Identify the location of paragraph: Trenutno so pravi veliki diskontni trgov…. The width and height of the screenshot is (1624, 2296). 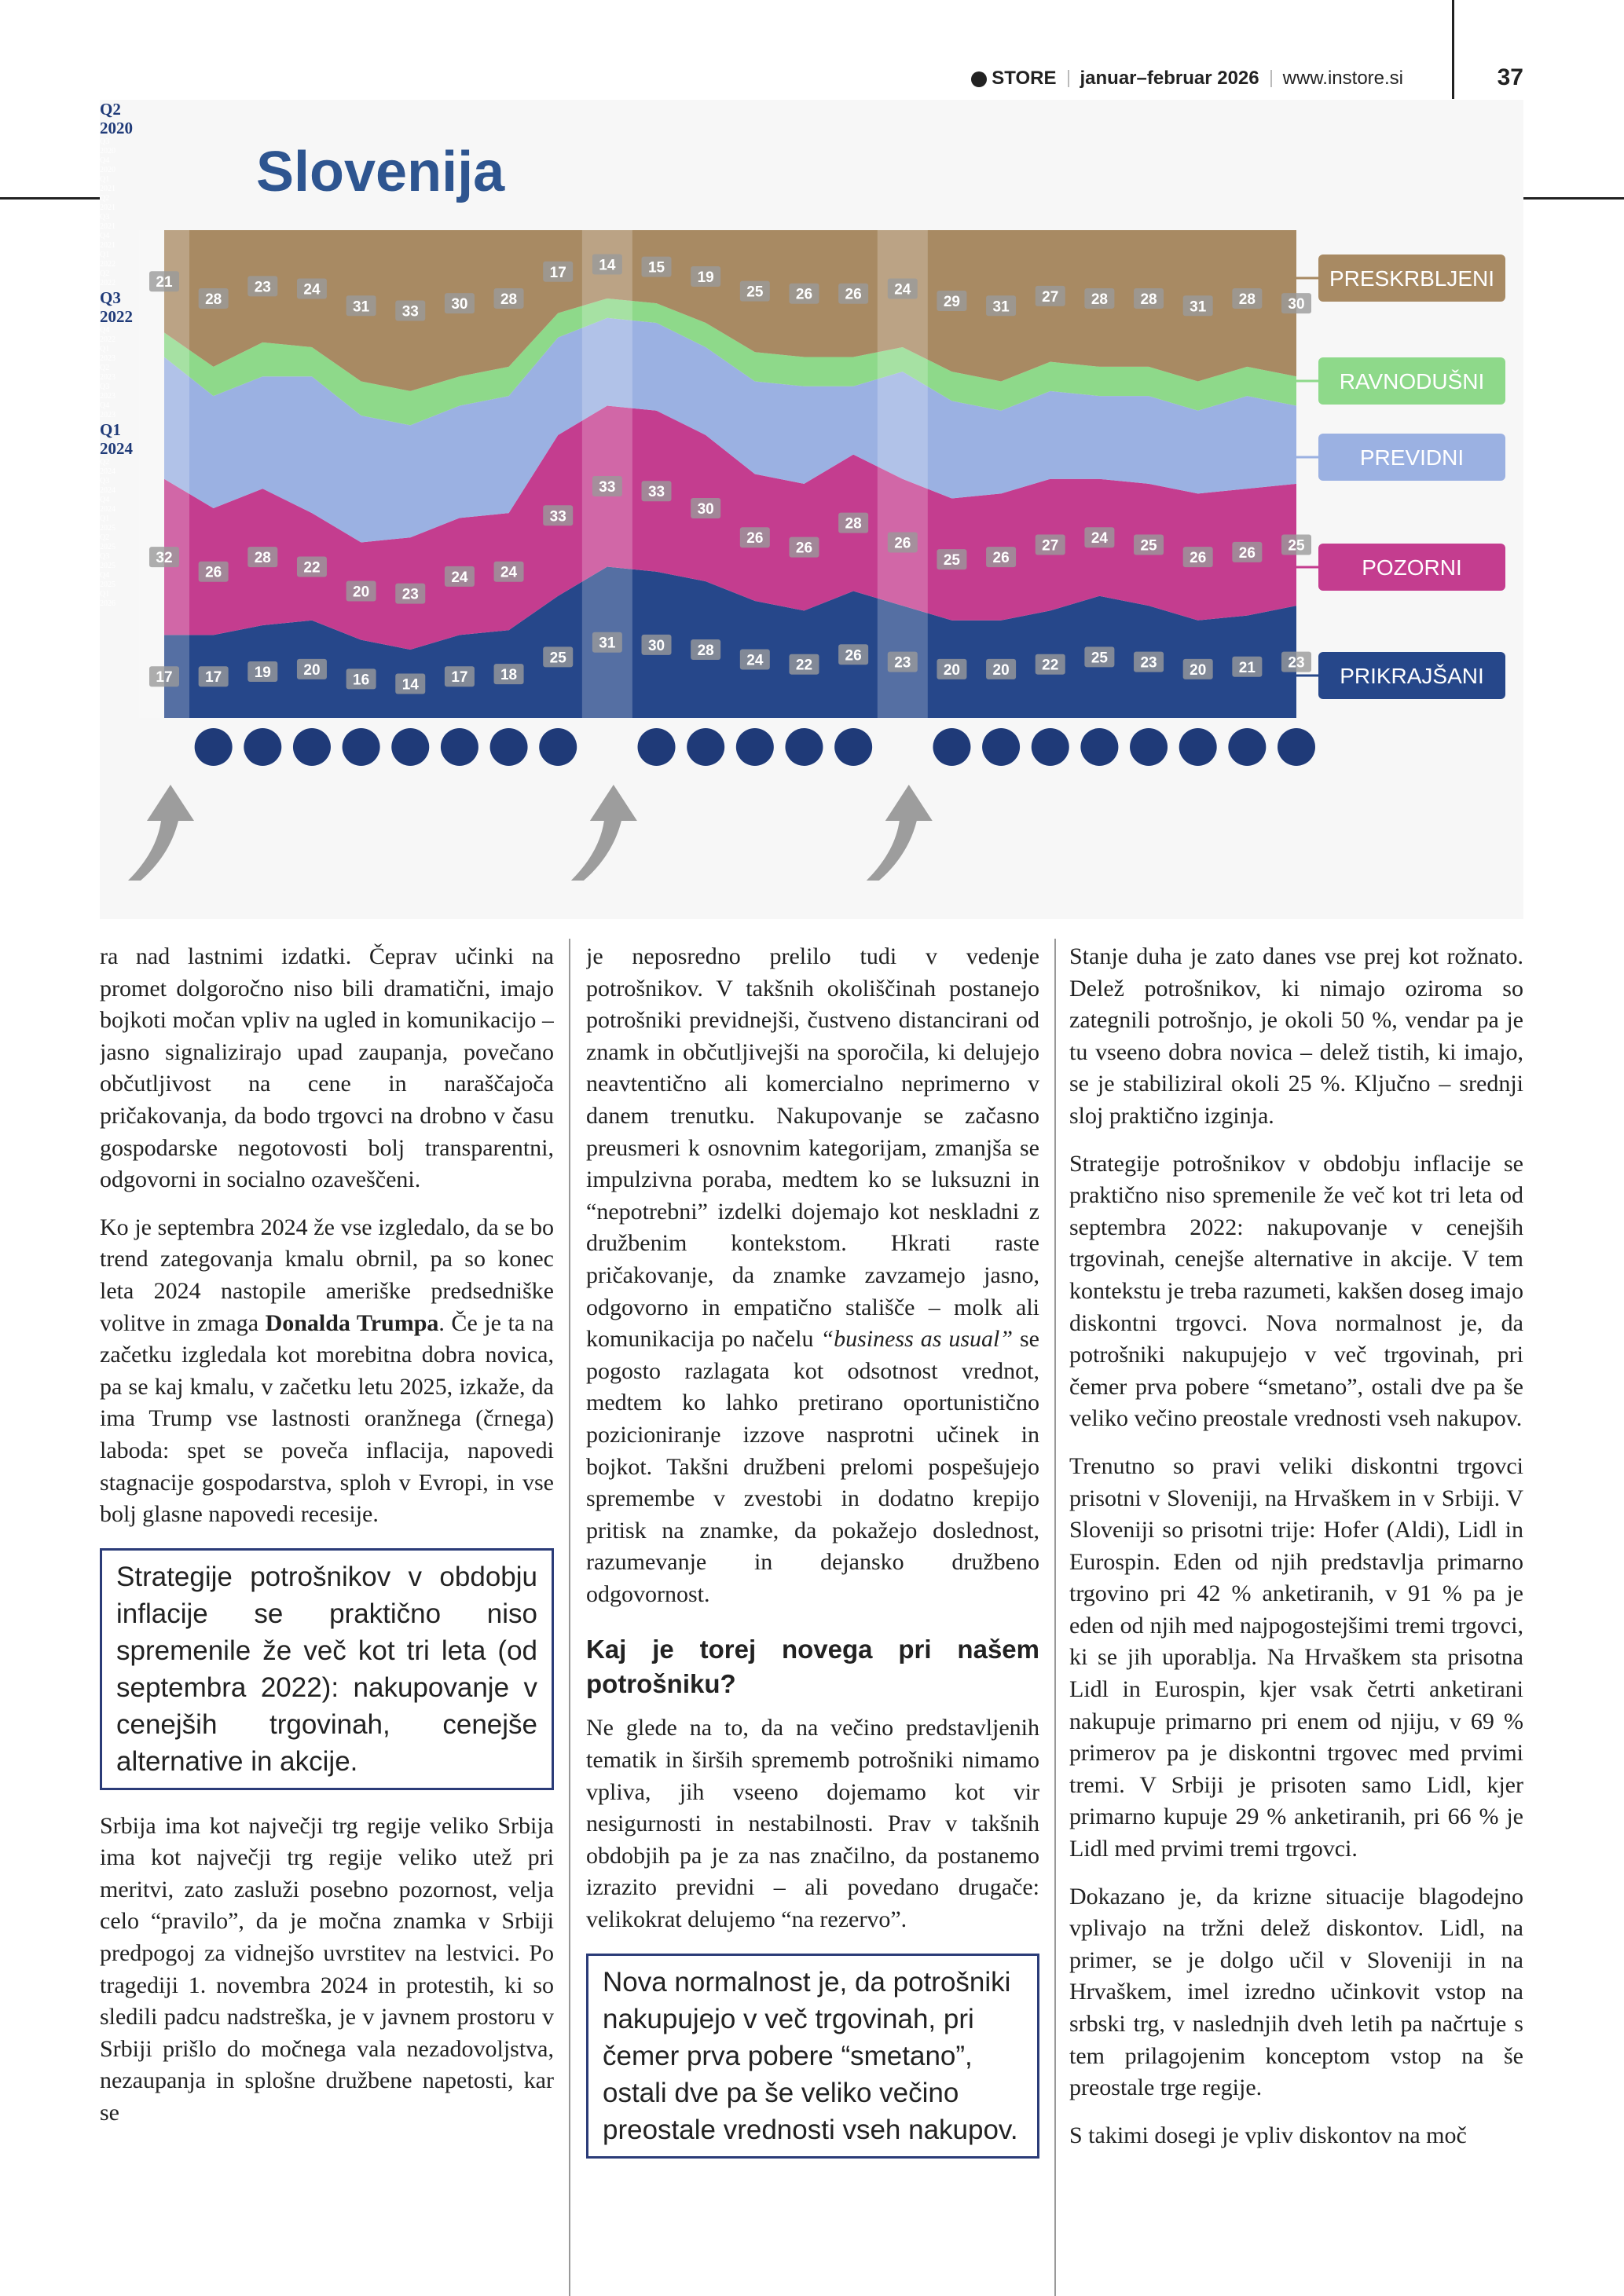
(1296, 1657).